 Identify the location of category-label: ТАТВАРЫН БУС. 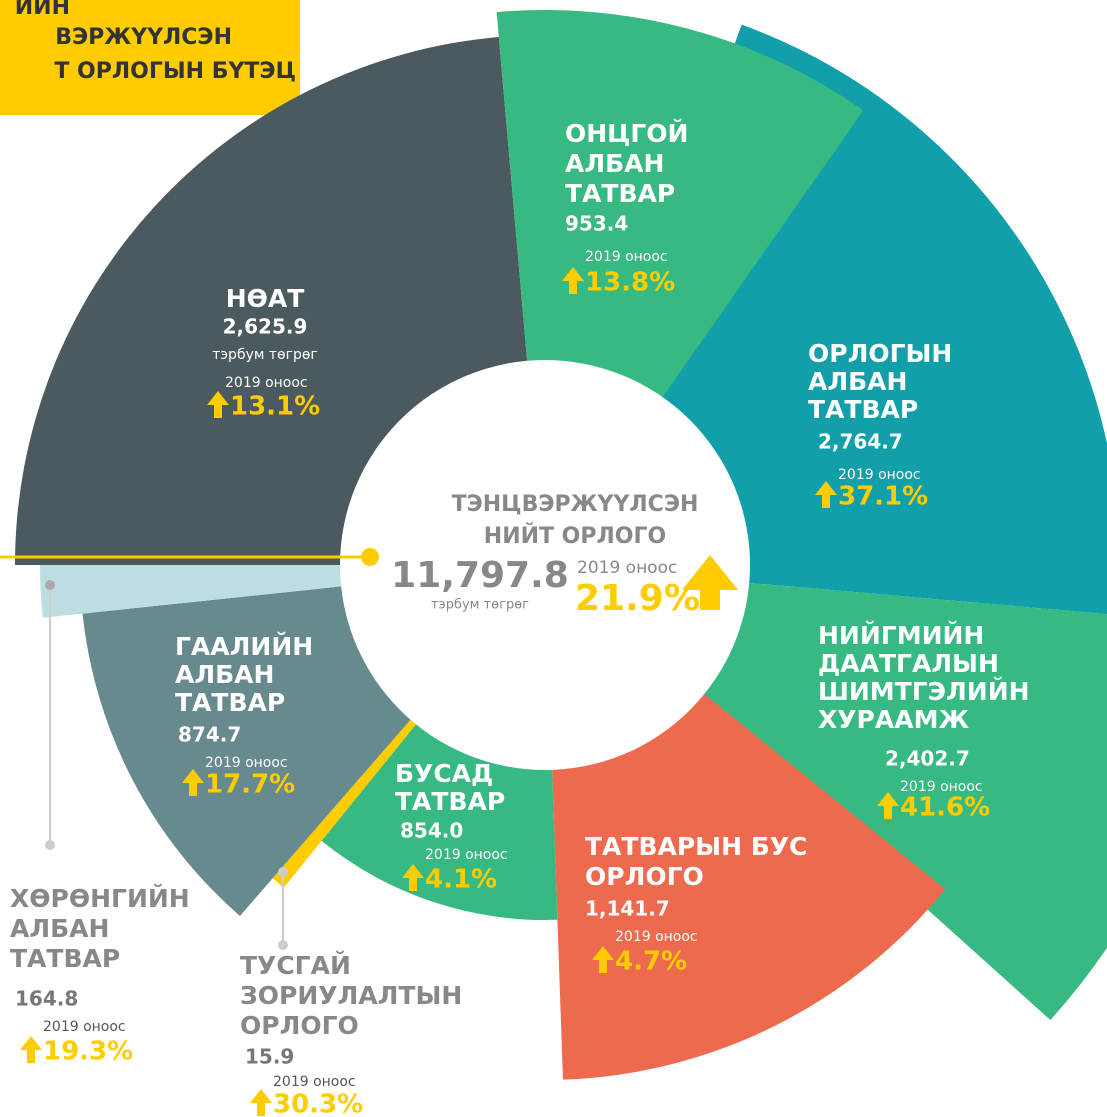
(696, 846).